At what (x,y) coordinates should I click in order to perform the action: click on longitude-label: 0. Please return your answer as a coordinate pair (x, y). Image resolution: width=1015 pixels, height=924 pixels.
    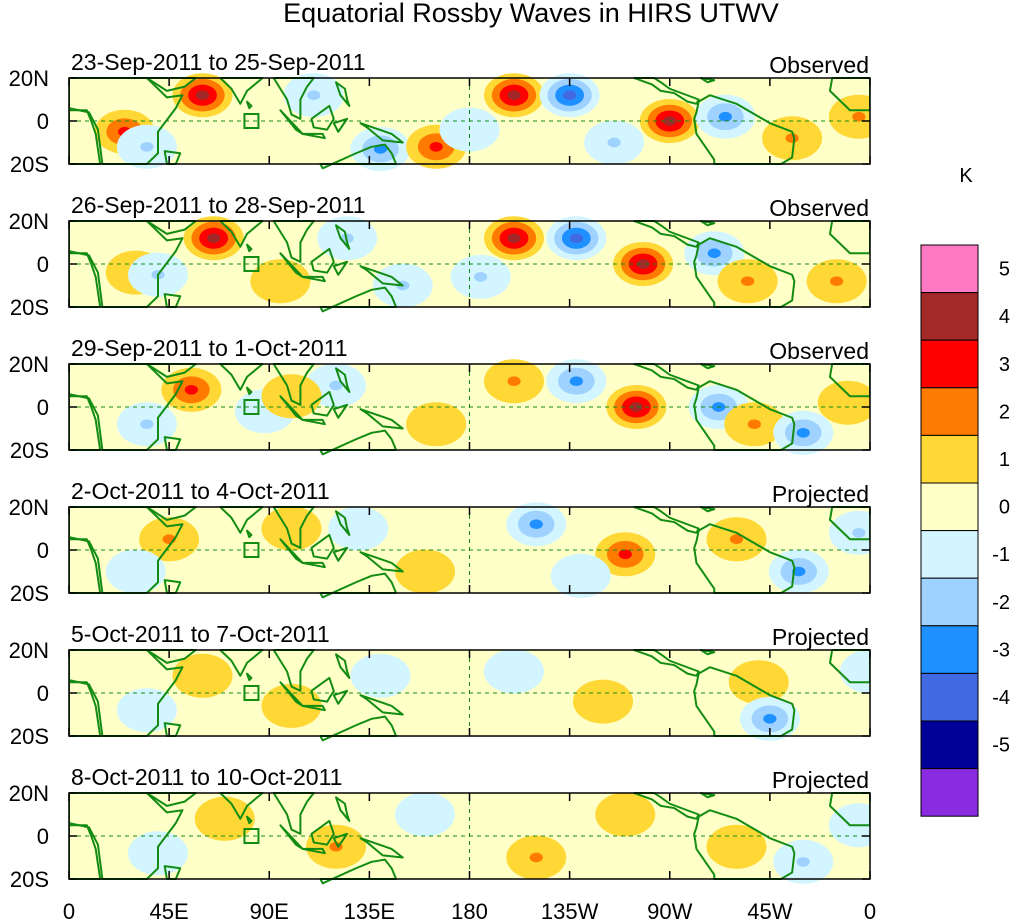
    Looking at the image, I should click on (870, 911).